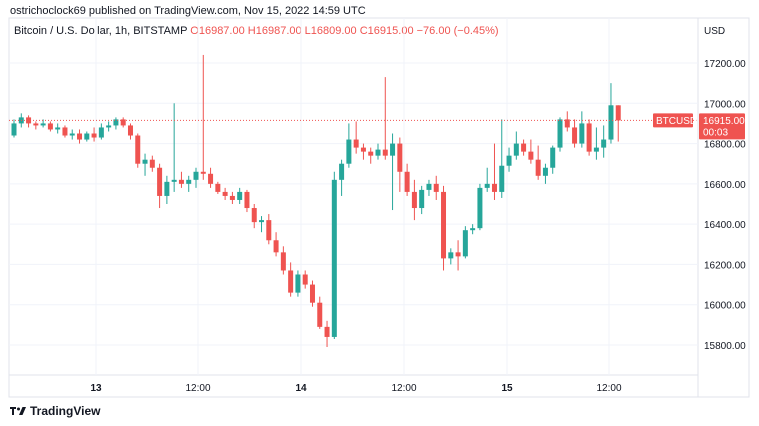 The width and height of the screenshot is (759, 426). What do you see at coordinates (101, 31) in the screenshot?
I see `symbol-description: Bitcoin / U.S. Dollar, 1h, BITSTAMP` at bounding box center [101, 31].